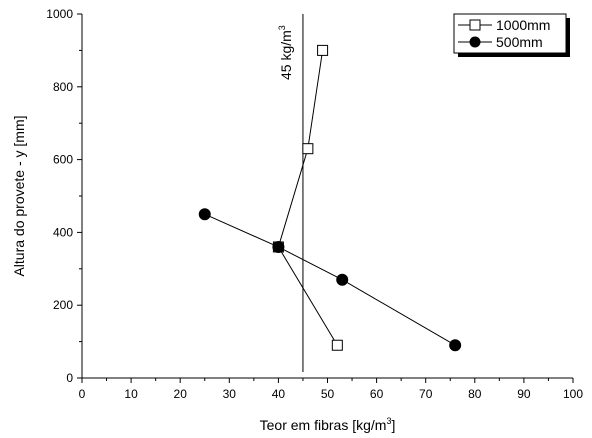 The height and width of the screenshot is (438, 592). Describe the element at coordinates (63, 87) in the screenshot. I see `y-tick-label: 800` at that location.